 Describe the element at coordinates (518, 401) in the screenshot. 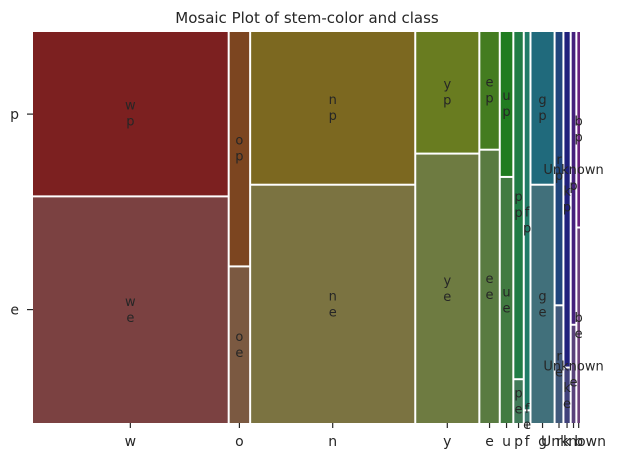

I see `cell-p-e` at that location.